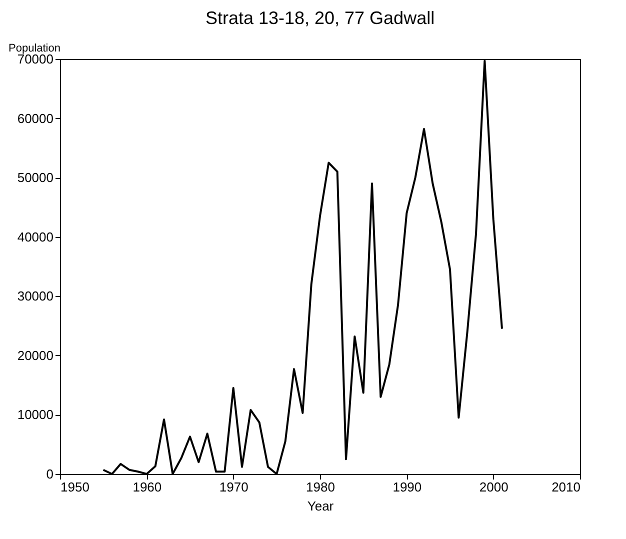 This screenshot has width=626, height=539. I want to click on x-tick-label: 1980, so click(320, 487).